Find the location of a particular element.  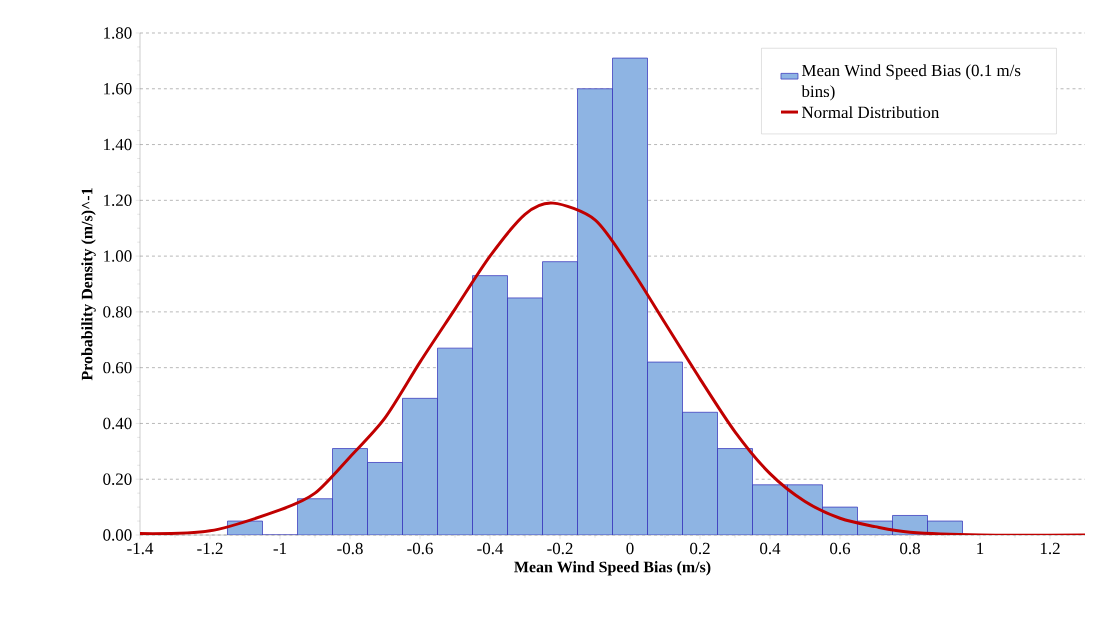

x-tick-label: -0.8 is located at coordinates (350, 548).